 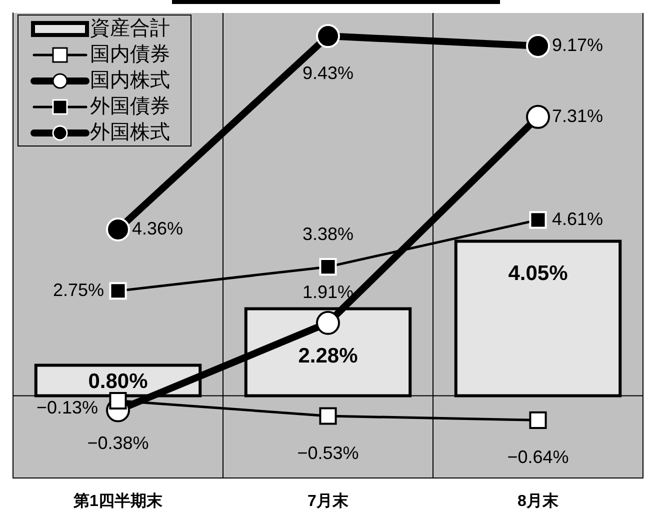 What do you see at coordinates (130, 81) in the screenshot?
I see `legend-label: 国内株式` at bounding box center [130, 81].